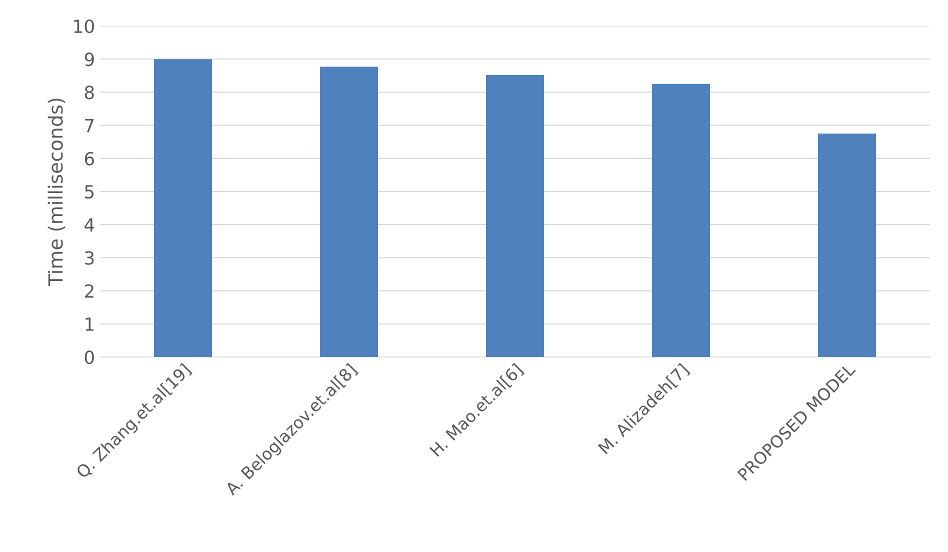 The image size is (948, 552). Describe the element at coordinates (84, 26) in the screenshot. I see `y-tick-label: 10` at that location.